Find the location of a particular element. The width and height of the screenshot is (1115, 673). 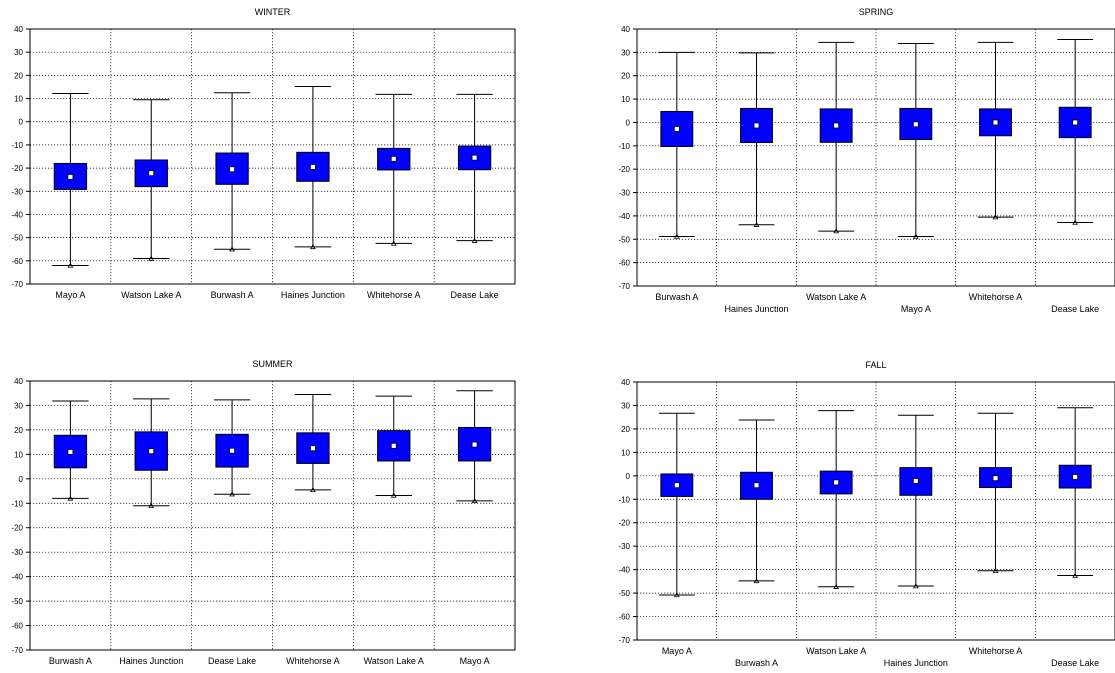

chart-title: FALL is located at coordinates (875, 365).